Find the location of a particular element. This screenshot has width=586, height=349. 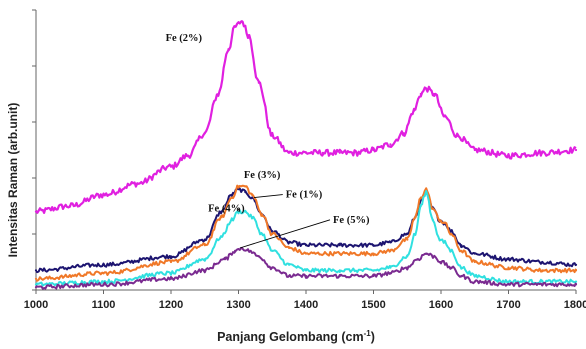

x-tick-label: 1100 is located at coordinates (104, 305).